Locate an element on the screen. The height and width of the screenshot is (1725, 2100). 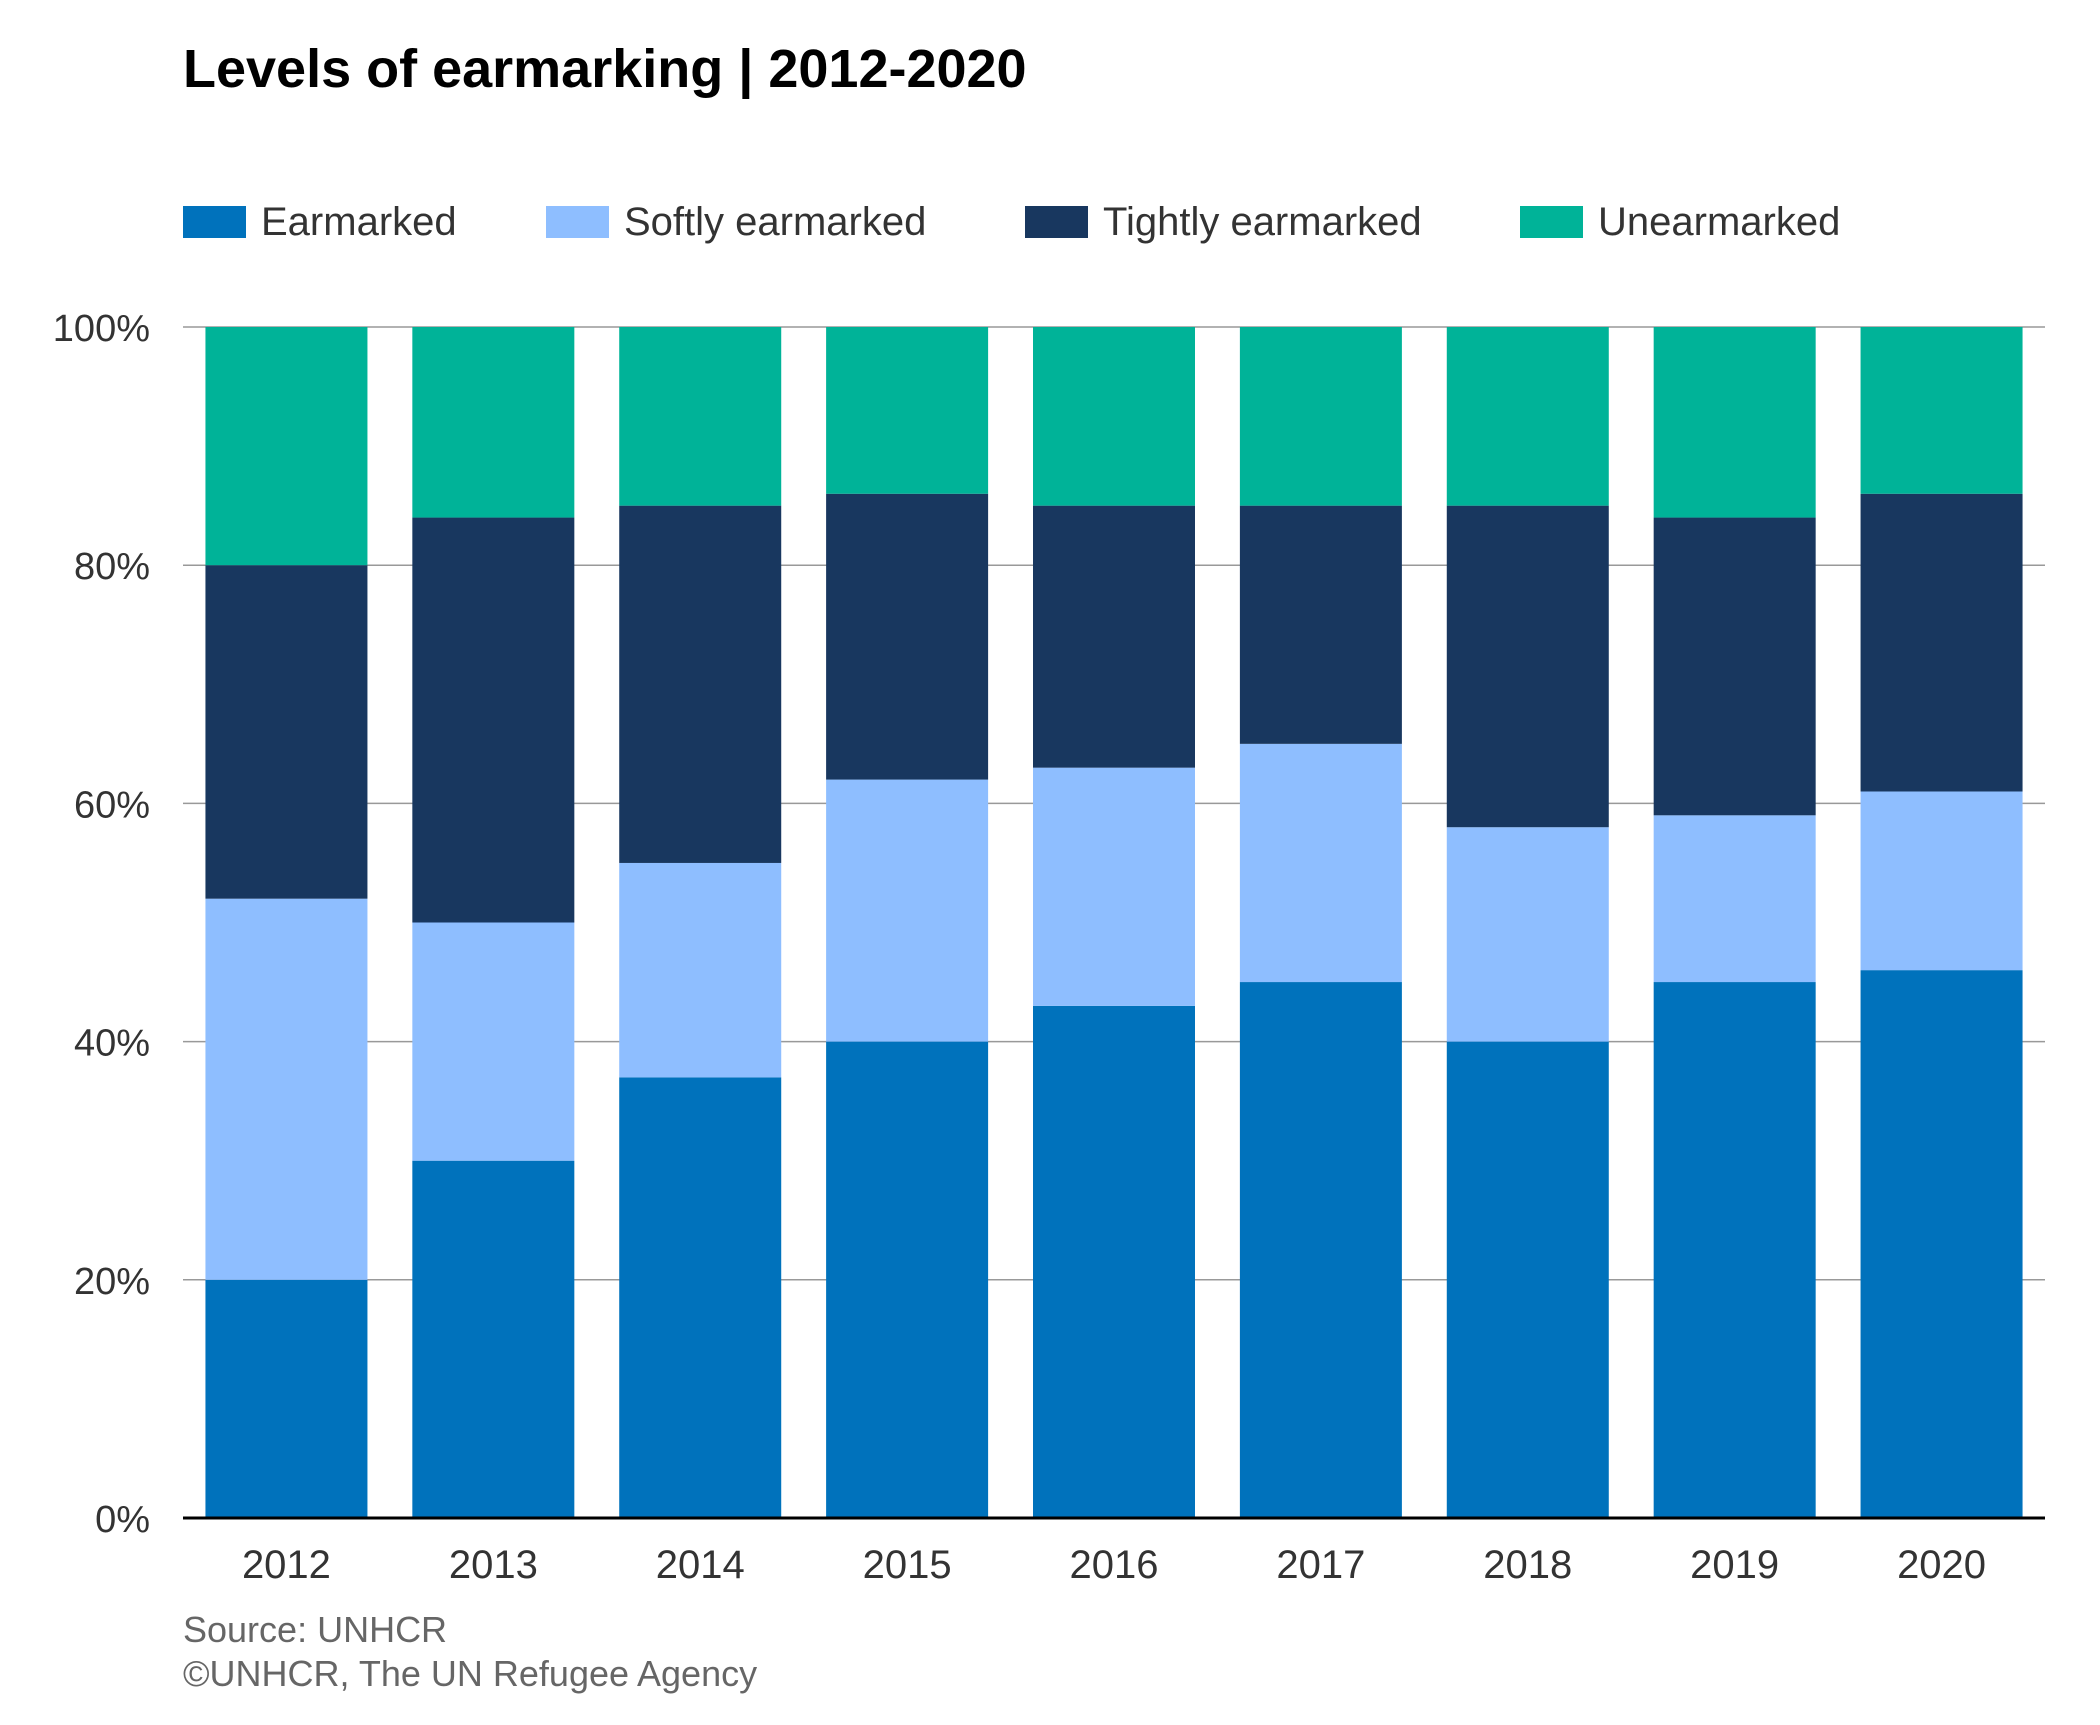
legend-swatch-tightly-earmarked is located at coordinates (1056, 222).